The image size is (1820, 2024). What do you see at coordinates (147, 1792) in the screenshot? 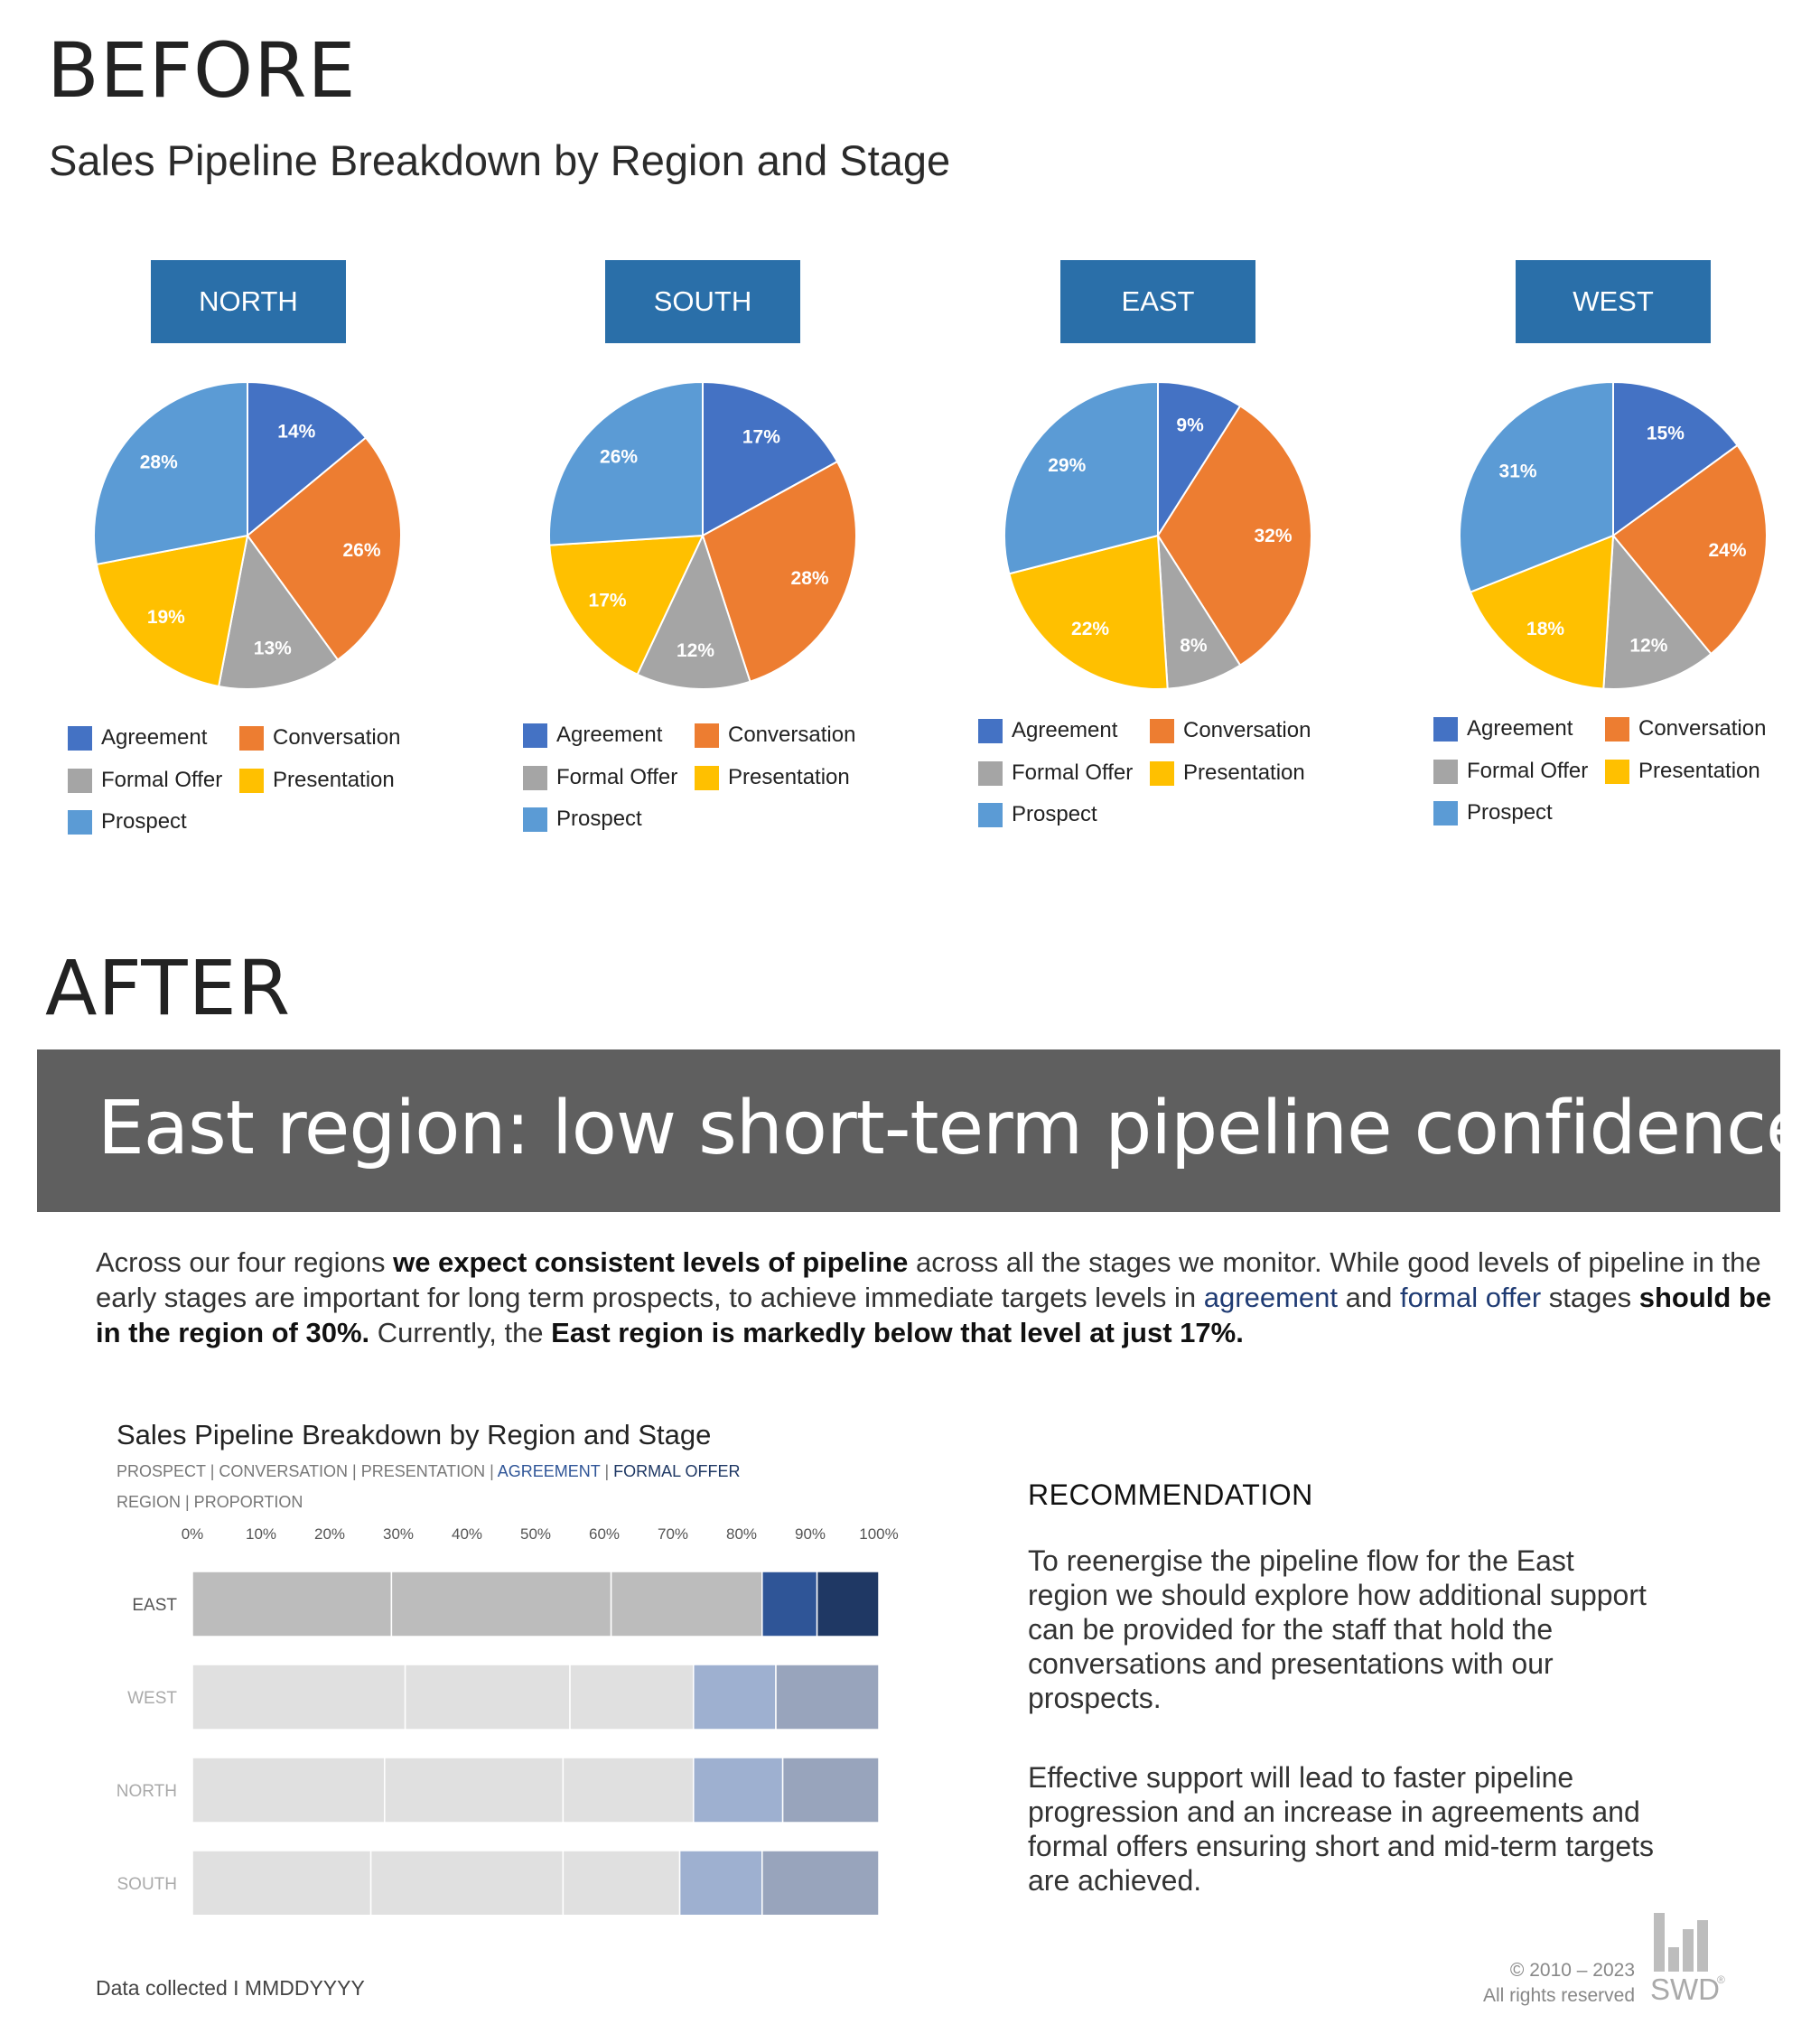
I see `category-label-north: NORTH` at bounding box center [147, 1792].